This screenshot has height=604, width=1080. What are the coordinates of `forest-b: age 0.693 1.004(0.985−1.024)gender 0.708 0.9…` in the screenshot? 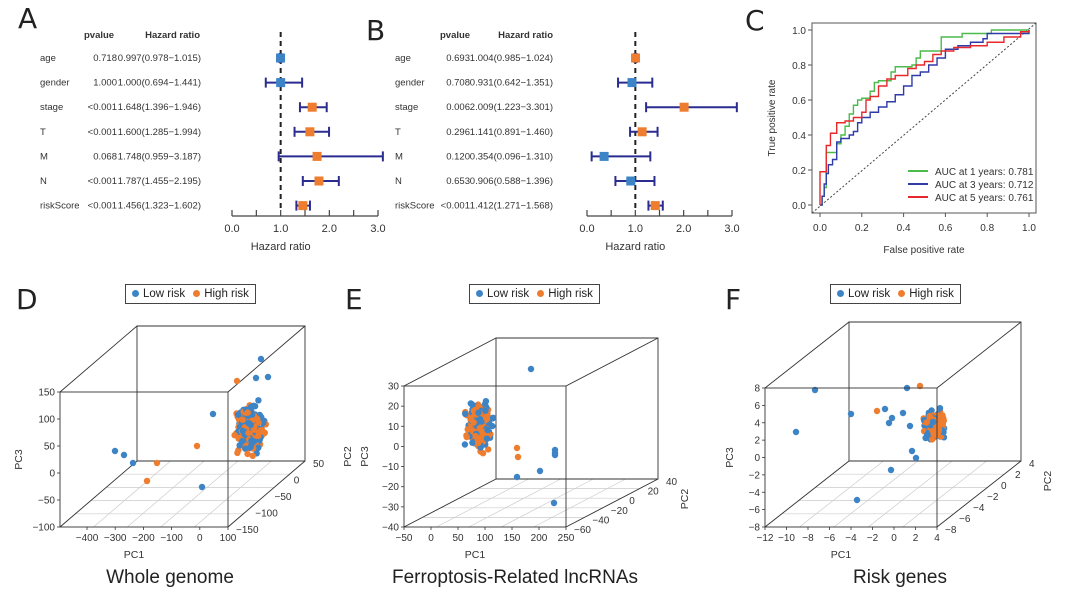 It's located at (567, 142).